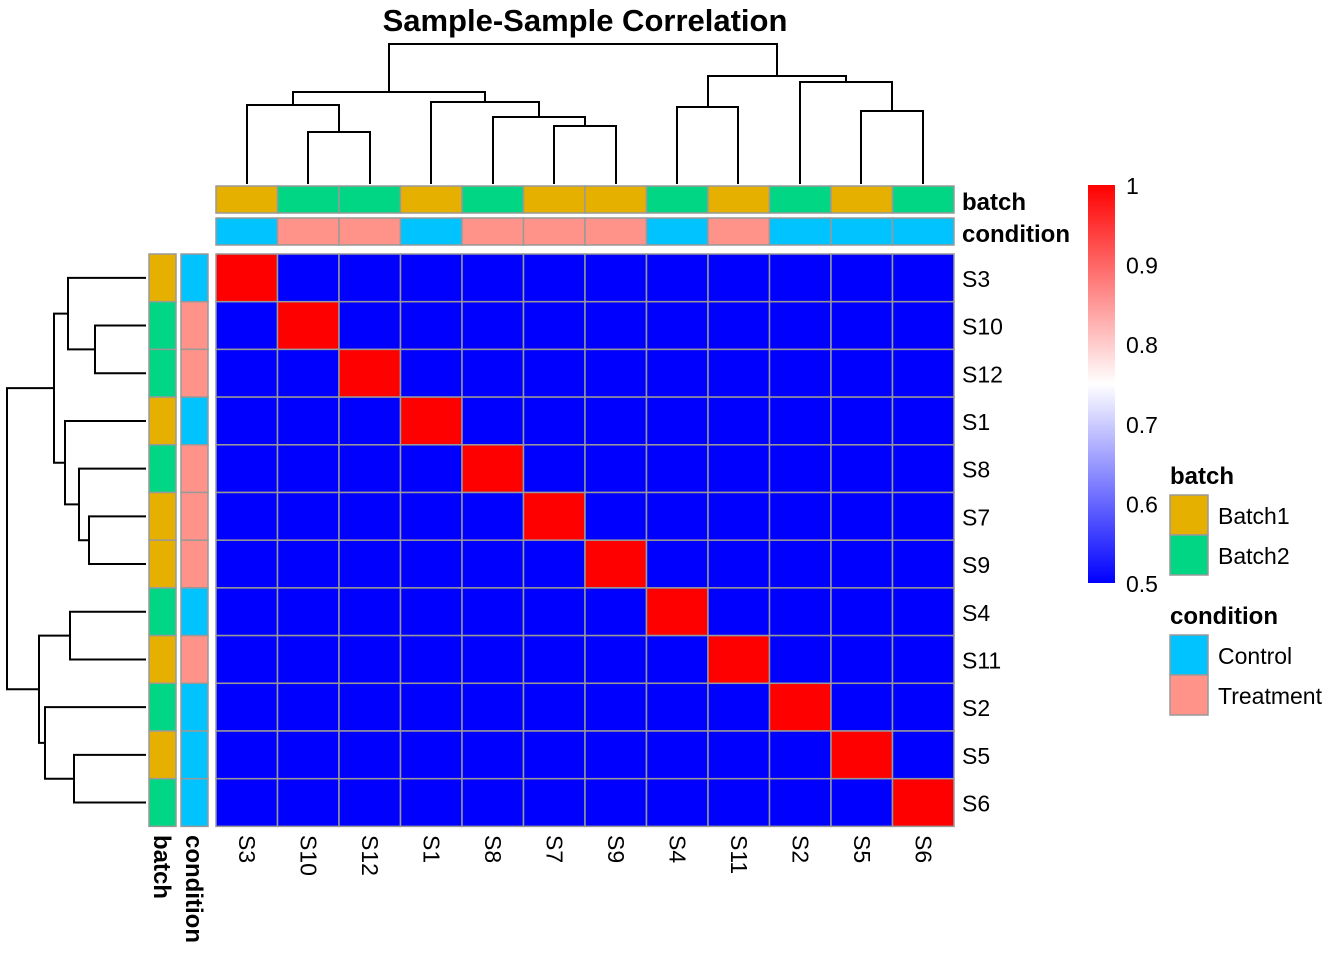 This screenshot has width=1344, height=960. Describe the element at coordinates (585, 20) in the screenshot. I see `chart-title: Sample-Sample Correlation` at that location.